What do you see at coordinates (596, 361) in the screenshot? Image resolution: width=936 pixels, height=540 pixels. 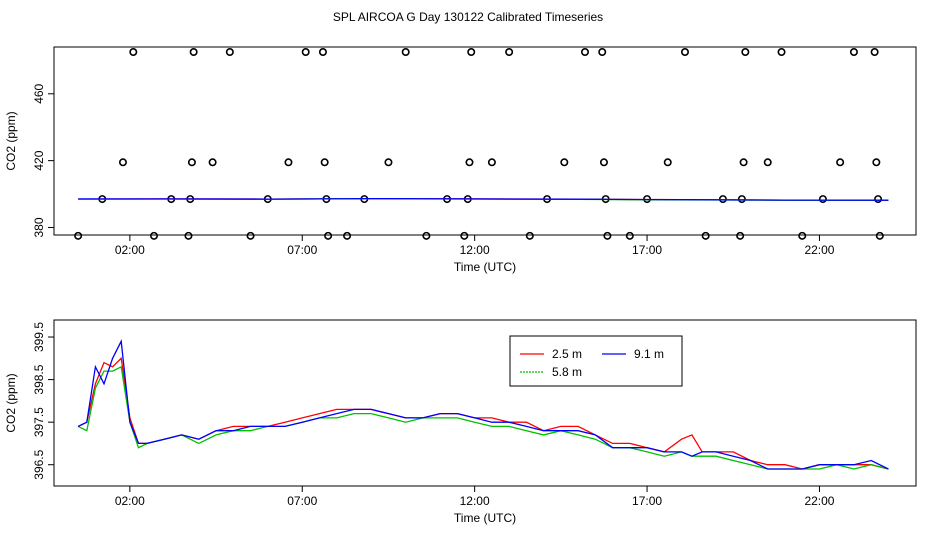 I see `legend-box` at bounding box center [596, 361].